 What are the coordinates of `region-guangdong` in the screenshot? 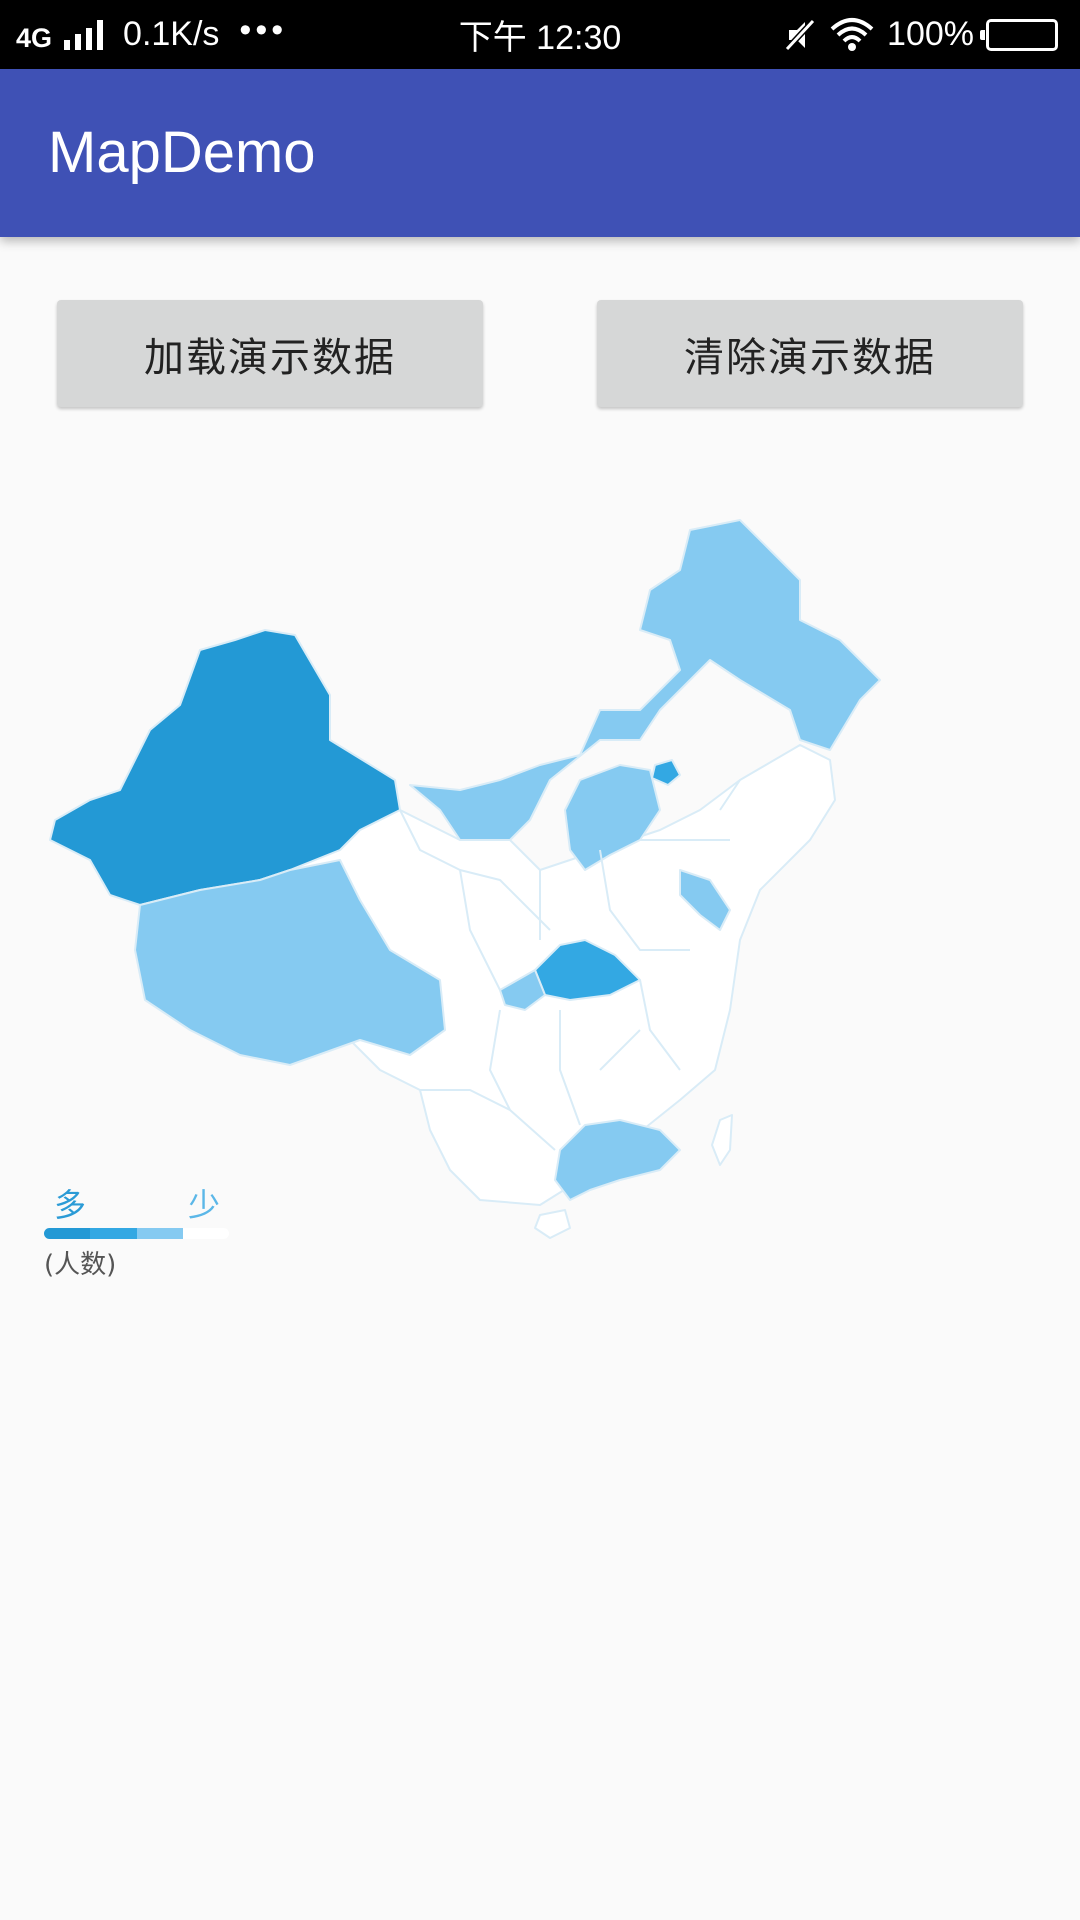 It's located at (617, 1160).